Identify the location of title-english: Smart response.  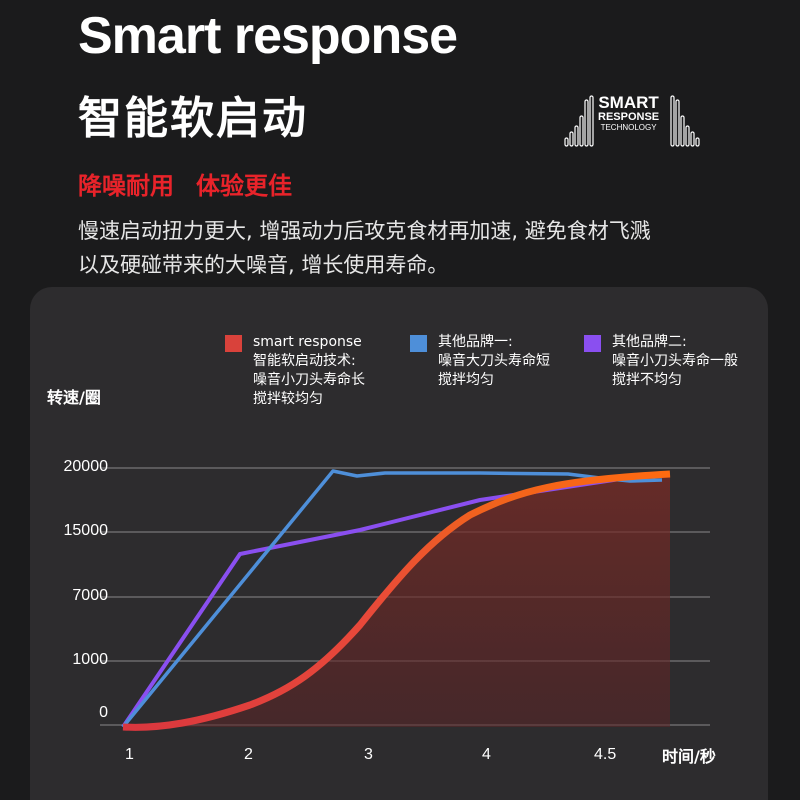
(268, 36).